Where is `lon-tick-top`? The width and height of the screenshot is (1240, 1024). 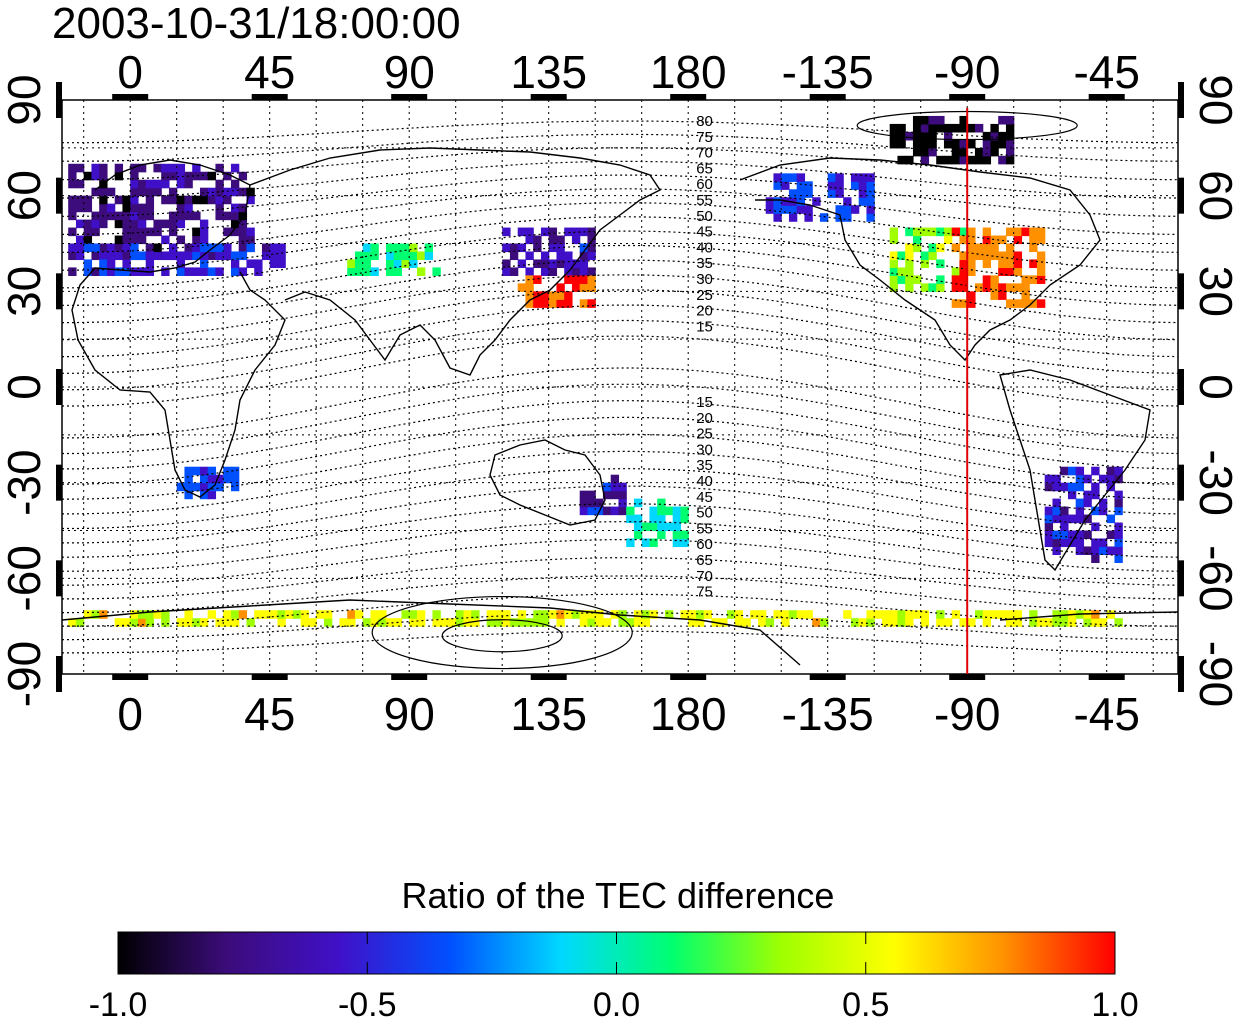
lon-tick-top is located at coordinates (967, 97).